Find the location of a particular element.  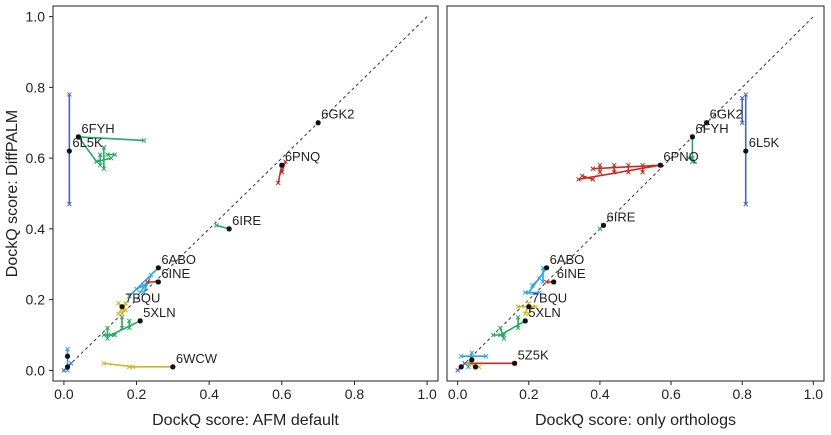

x-axis-title: DockQ score: only orthologs is located at coordinates (635, 420).